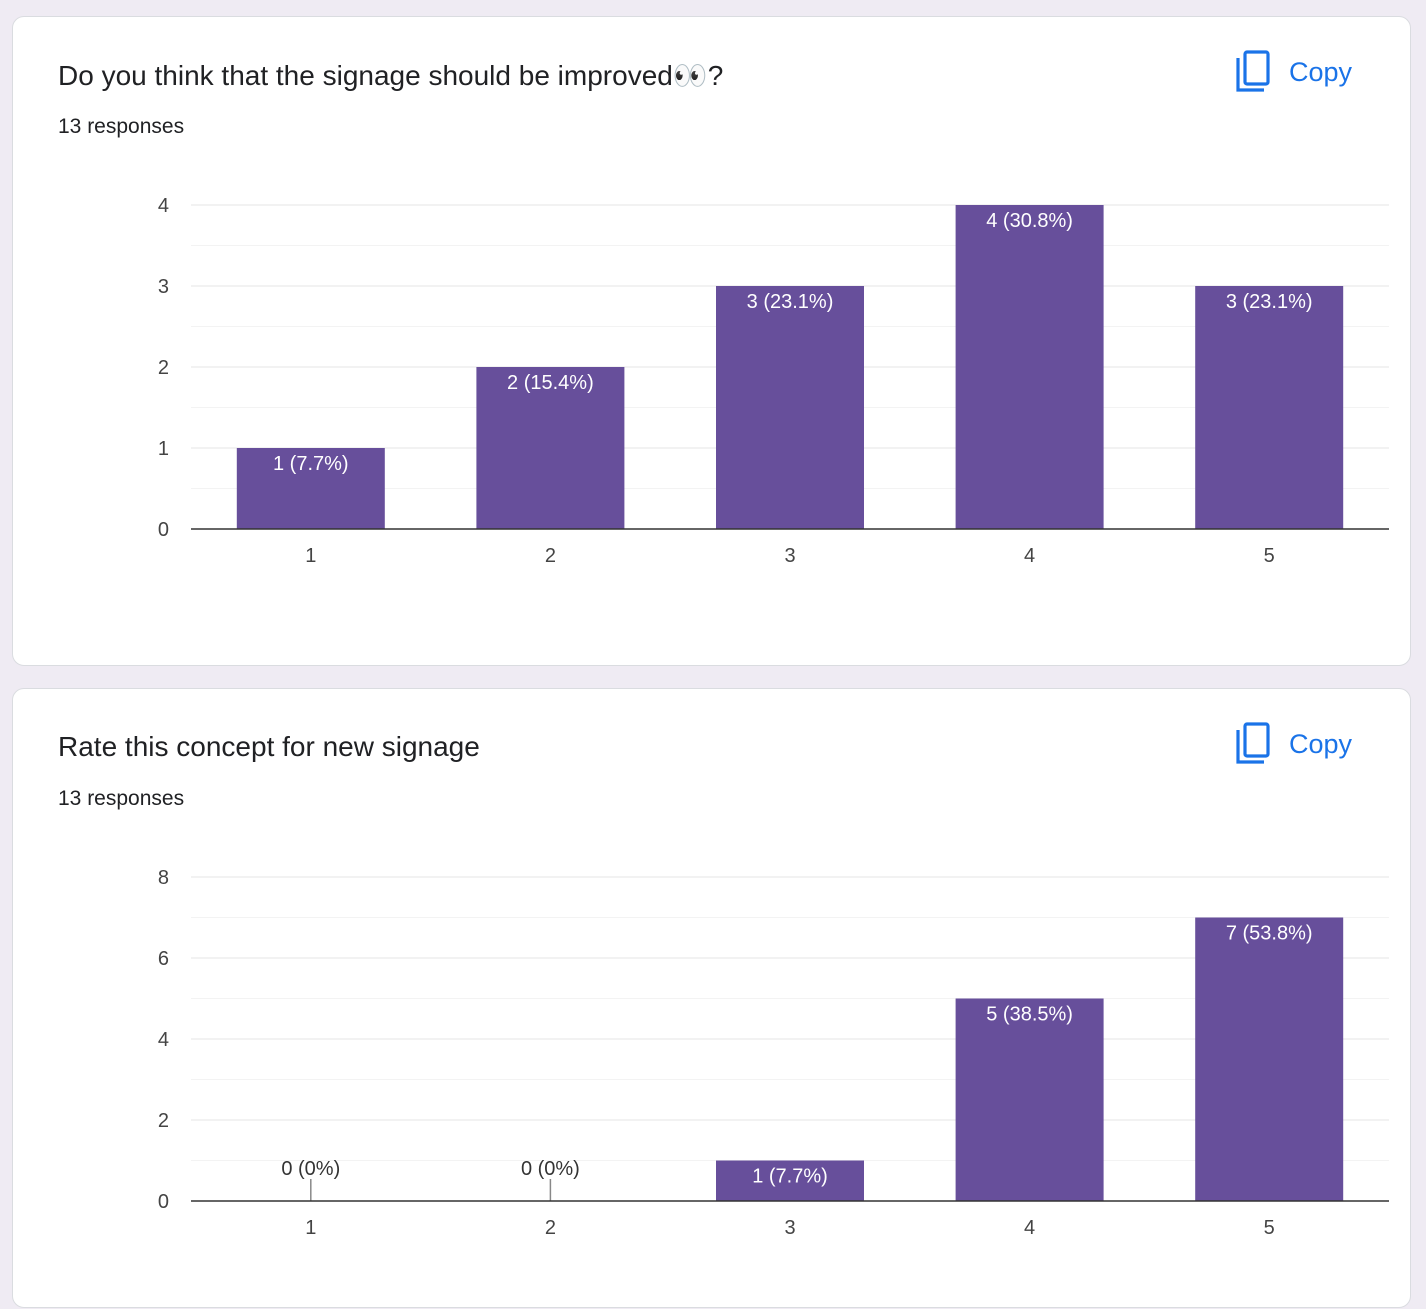 This screenshot has width=1426, height=1309. Describe the element at coordinates (1029, 221) in the screenshot. I see `data-label: 4 (30.8%)` at that location.